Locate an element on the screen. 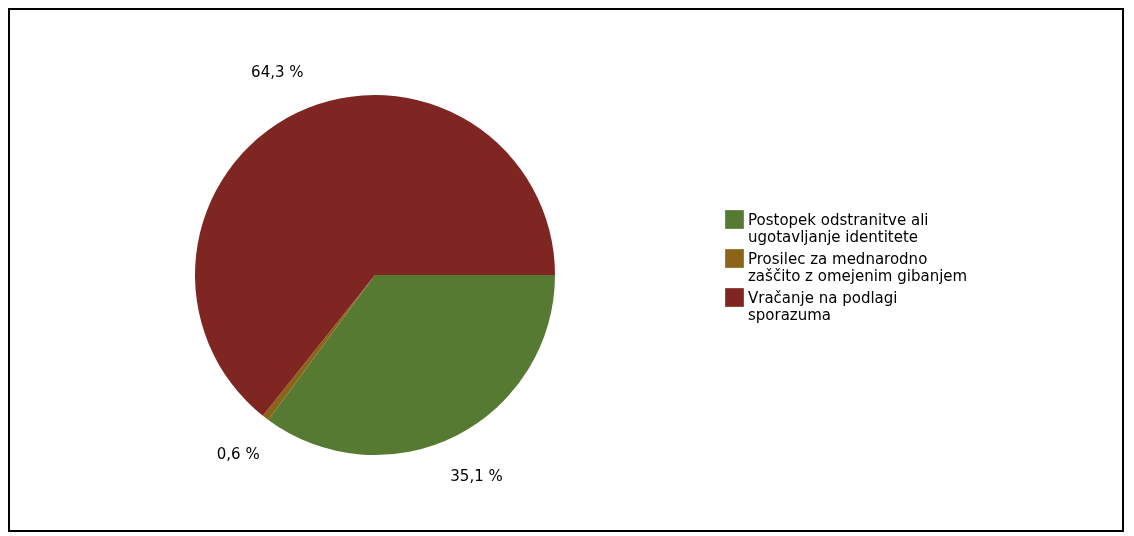 This screenshot has width=1134, height=536. legend-label: Prosilec za mednarodno zaščito z omejenim gibanjem is located at coordinates (858, 267).